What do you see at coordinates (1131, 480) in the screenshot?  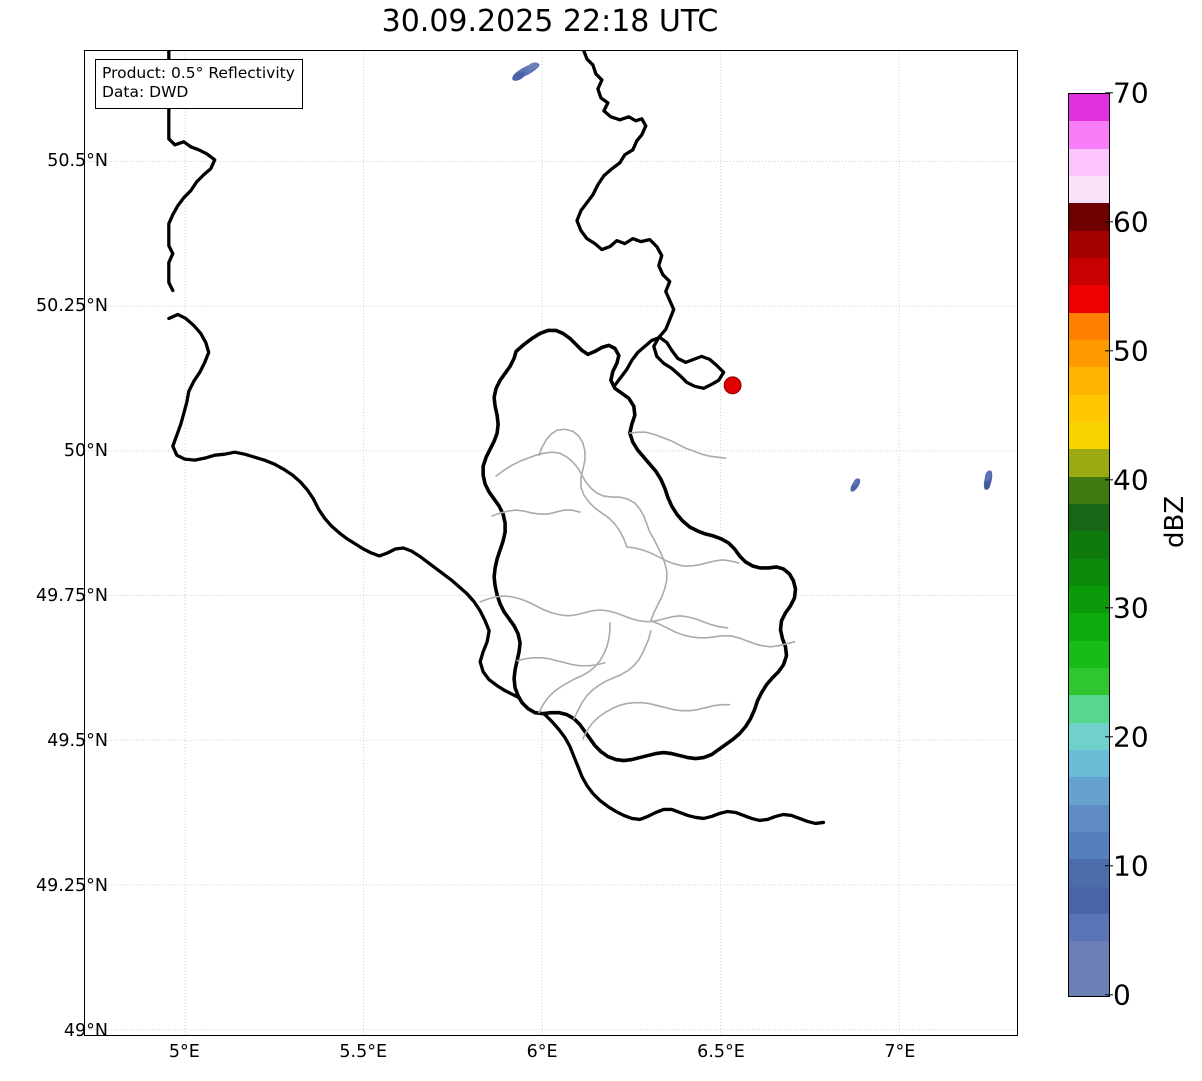 I see `colorbar-tick-4: 40` at bounding box center [1131, 480].